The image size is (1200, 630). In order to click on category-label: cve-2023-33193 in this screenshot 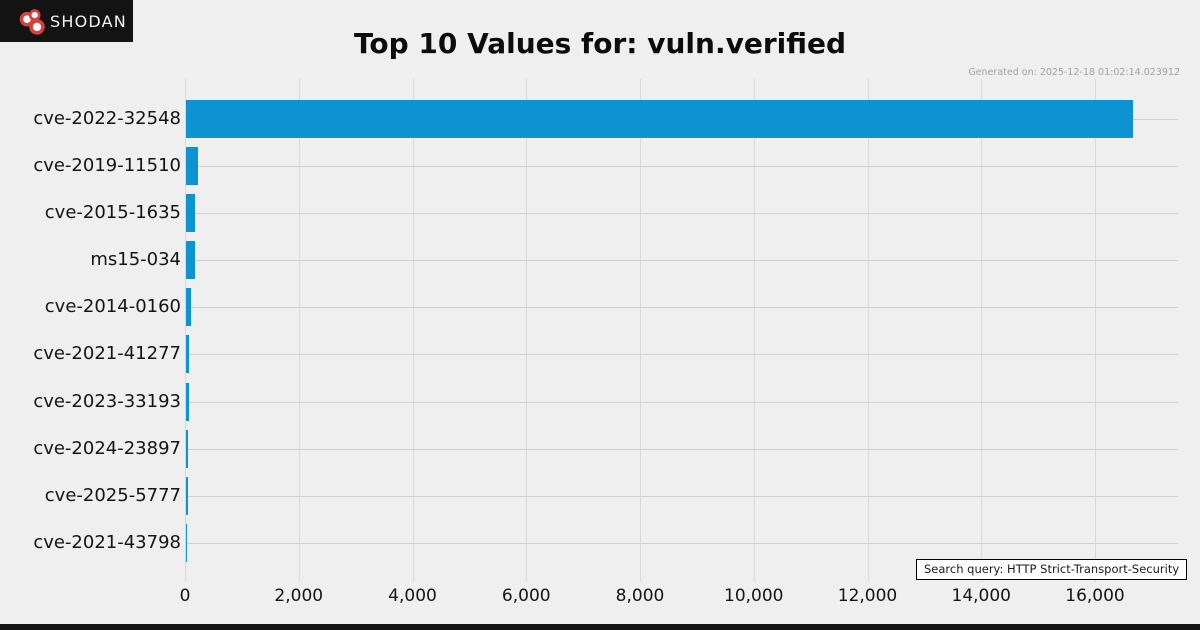, I will do `click(107, 401)`.